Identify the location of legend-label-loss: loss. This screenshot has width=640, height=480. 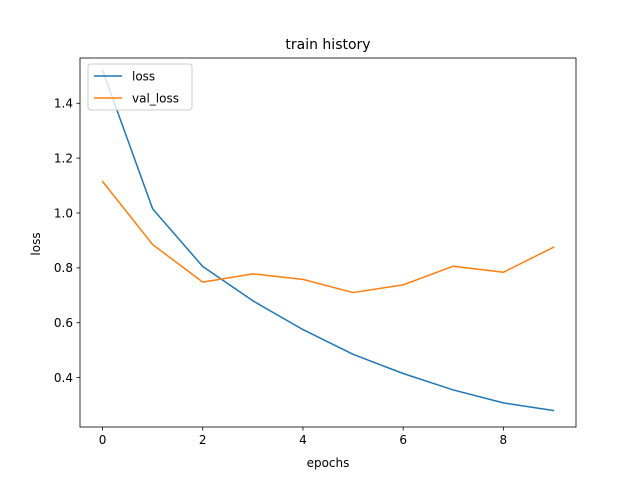
(143, 76).